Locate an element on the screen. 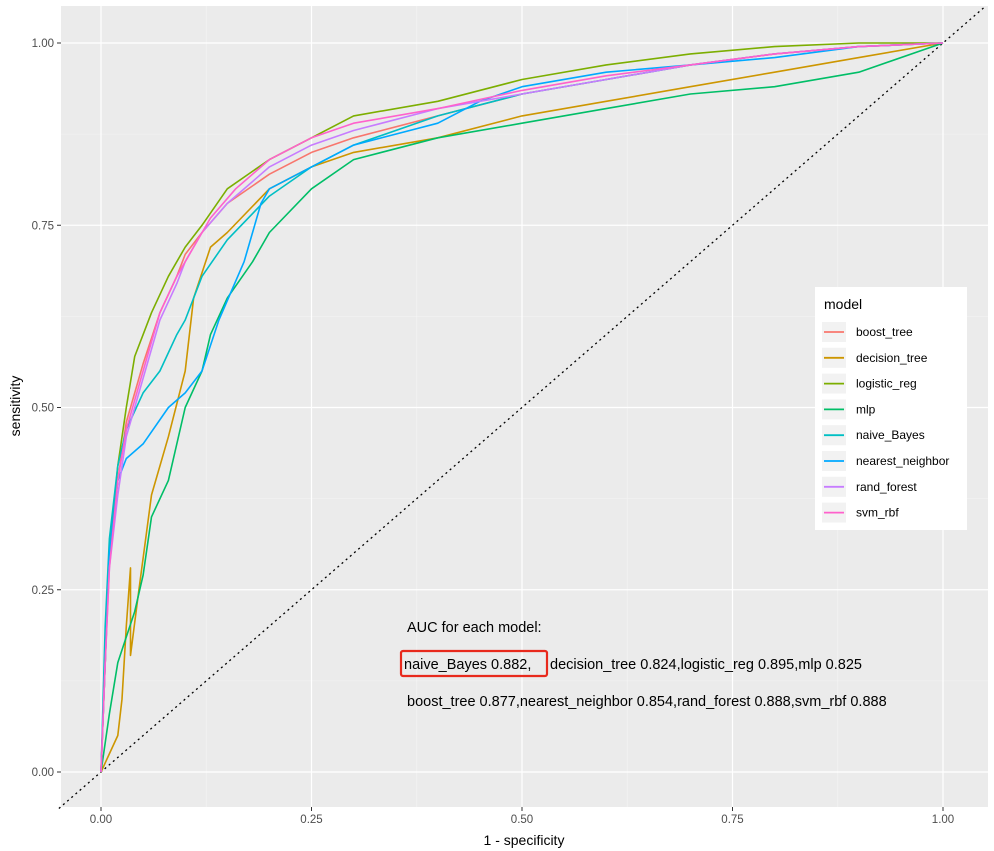  legend-item: mlp is located at coordinates (849, 409).